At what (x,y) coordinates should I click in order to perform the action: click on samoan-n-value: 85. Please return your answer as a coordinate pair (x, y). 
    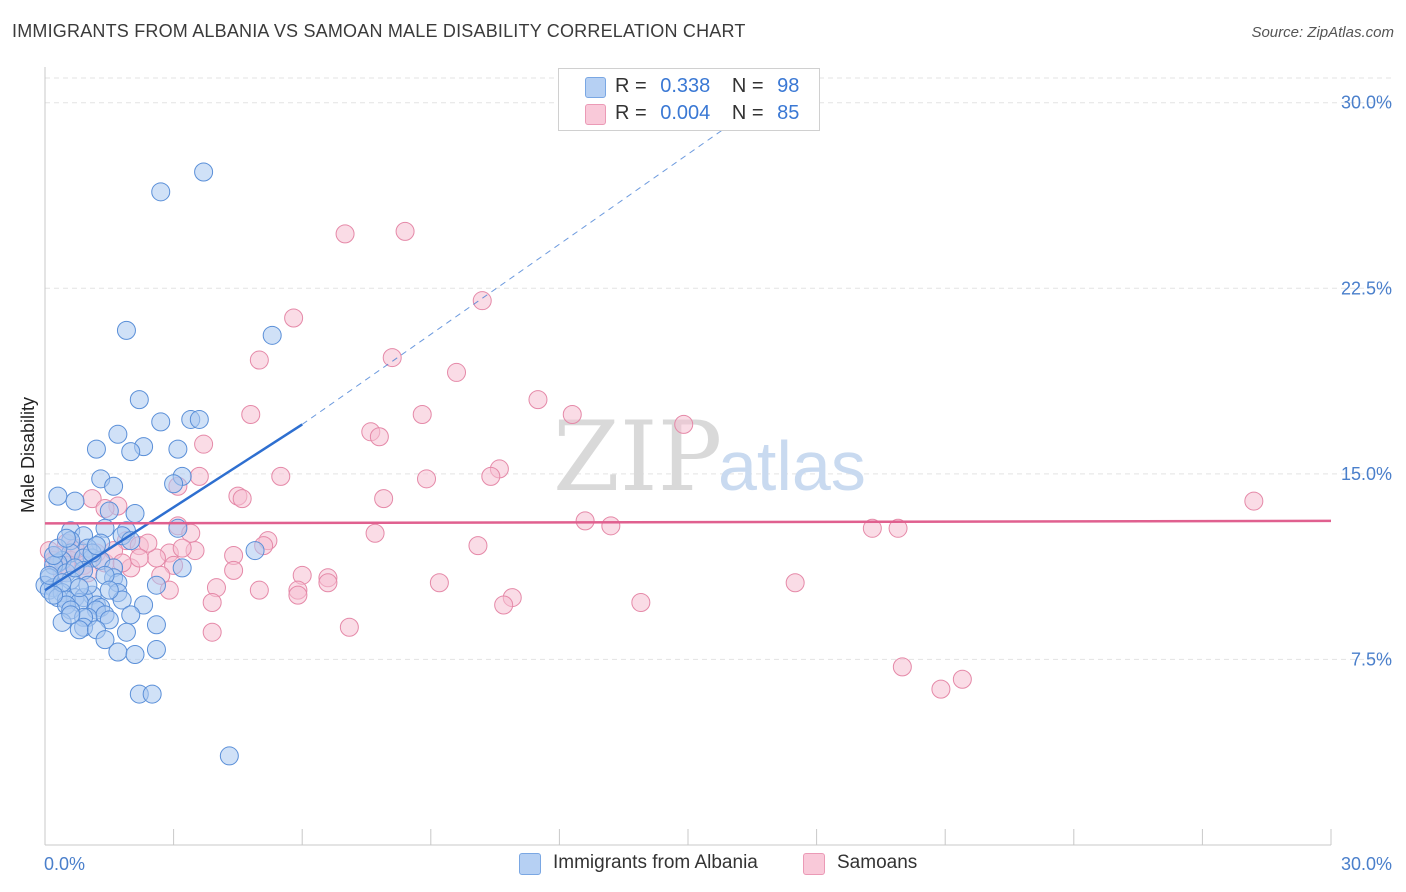
    Looking at the image, I should click on (788, 113).